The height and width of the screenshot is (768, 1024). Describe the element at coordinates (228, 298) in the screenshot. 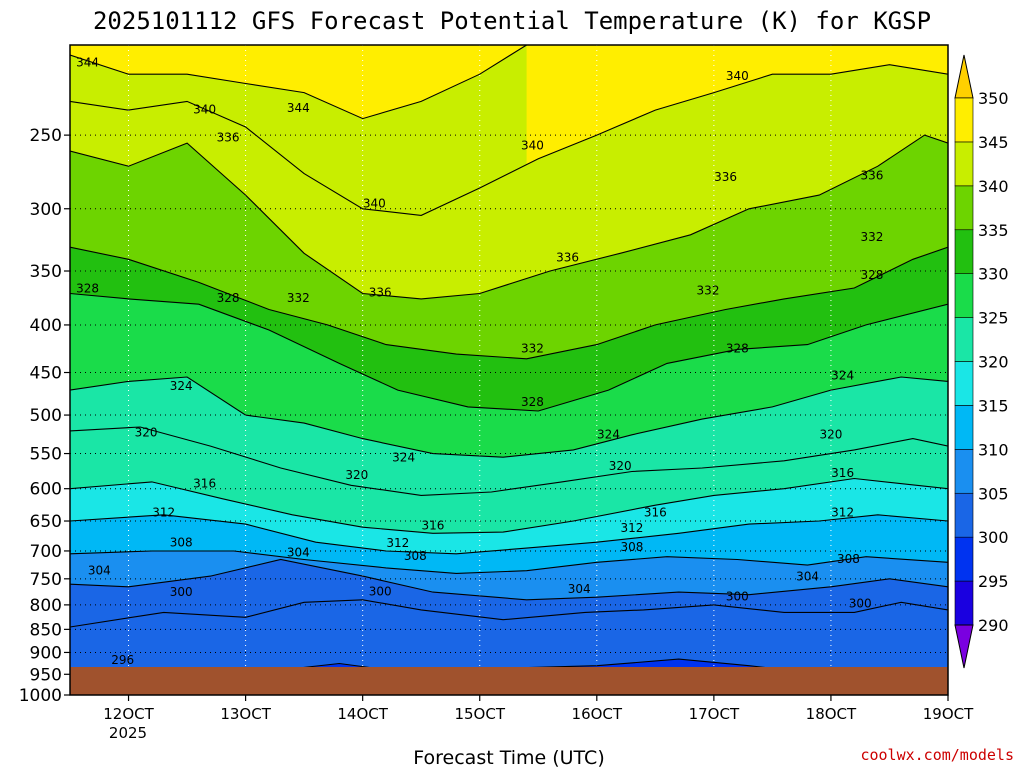

I see `contour-label-12: 328` at that location.